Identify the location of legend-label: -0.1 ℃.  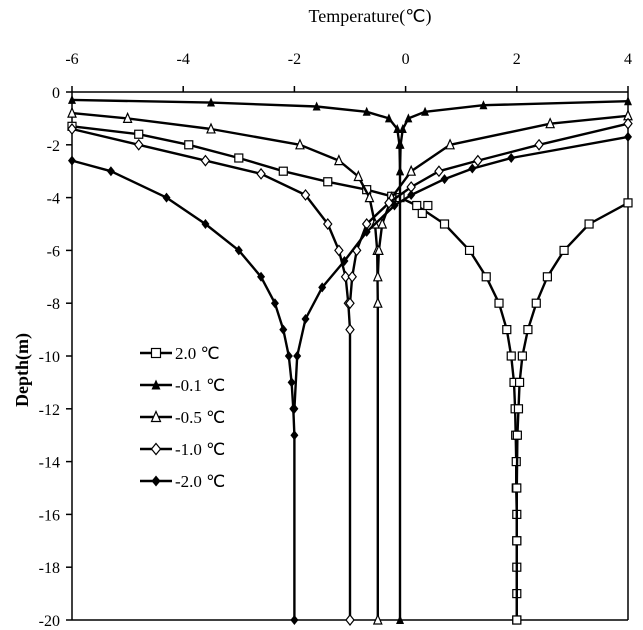
(200, 385).